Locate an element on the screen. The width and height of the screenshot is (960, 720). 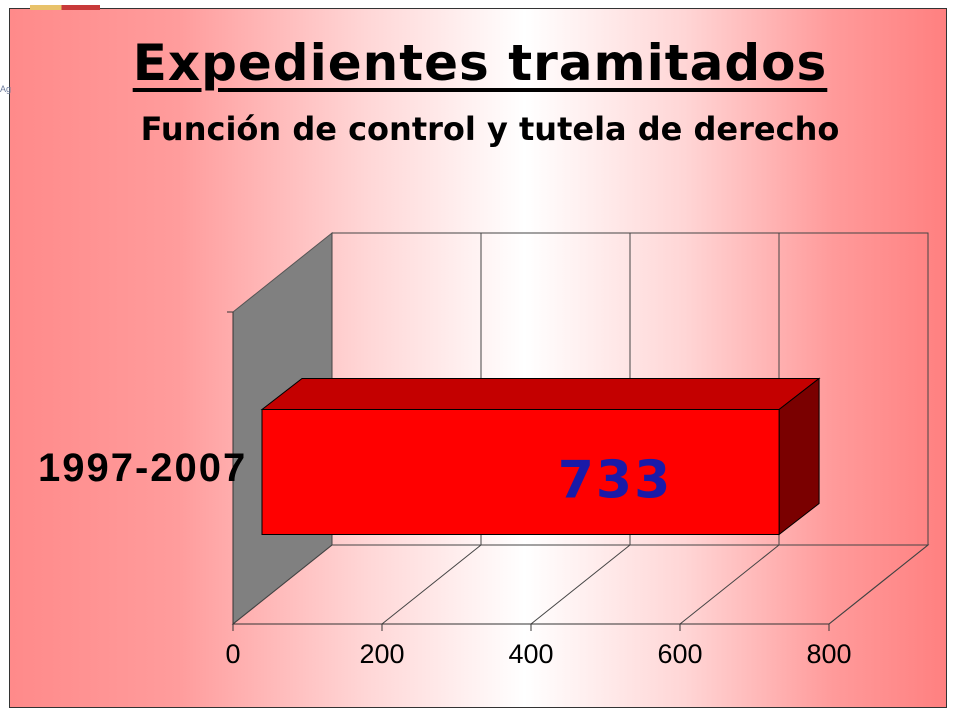
chart-title: Expedientes tramitados is located at coordinates (480, 63).